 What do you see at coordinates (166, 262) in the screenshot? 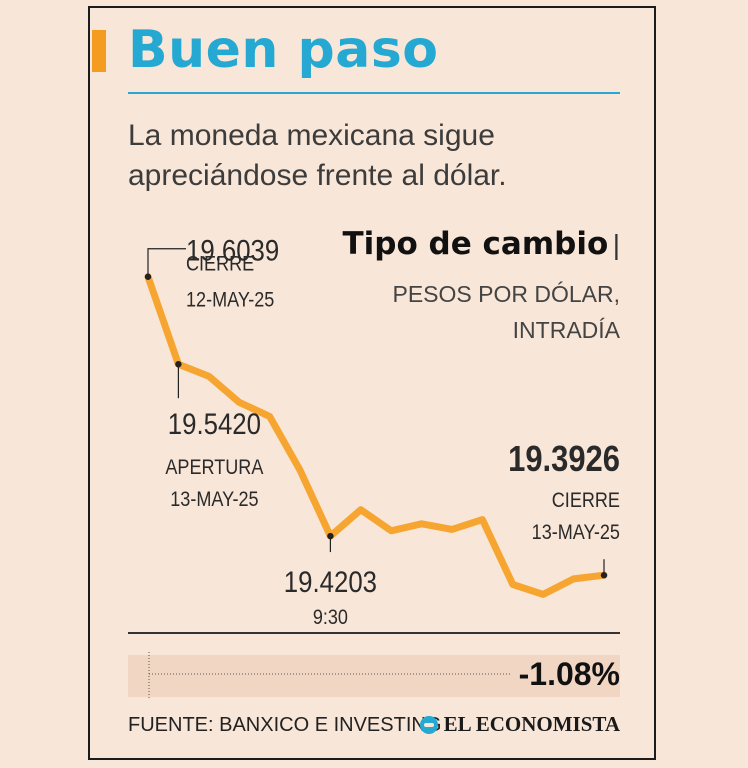
I see `leader-line` at bounding box center [166, 262].